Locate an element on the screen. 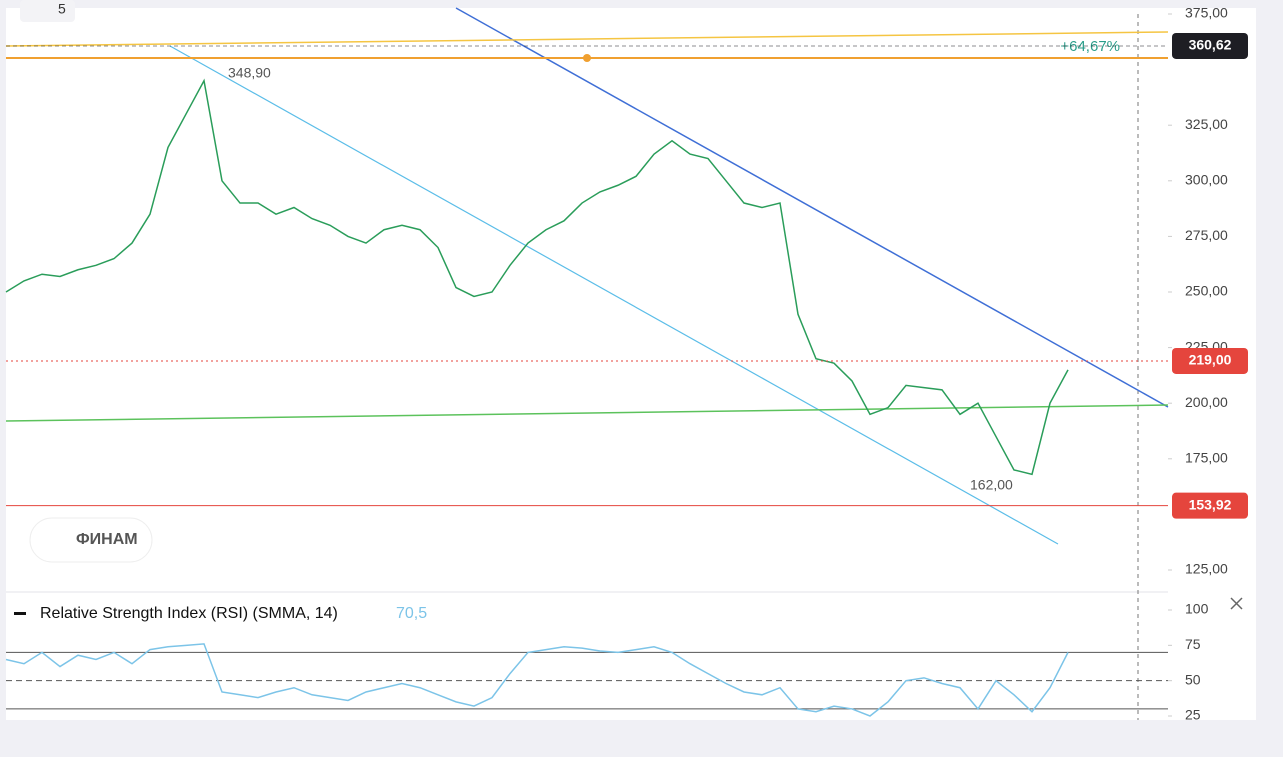  y-tick-label: 50 is located at coordinates (1193, 679).